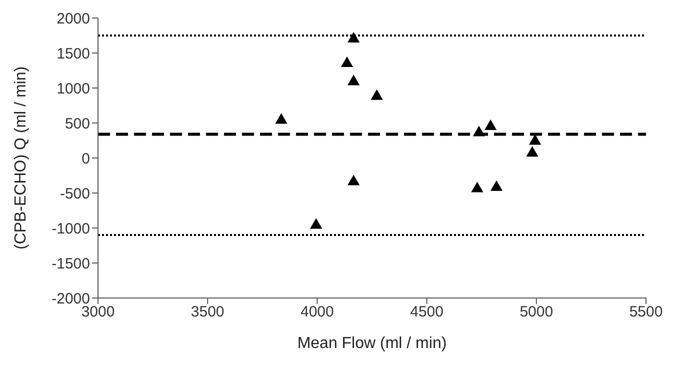  What do you see at coordinates (86, 159) in the screenshot?
I see `y-tick-label: 0` at bounding box center [86, 159].